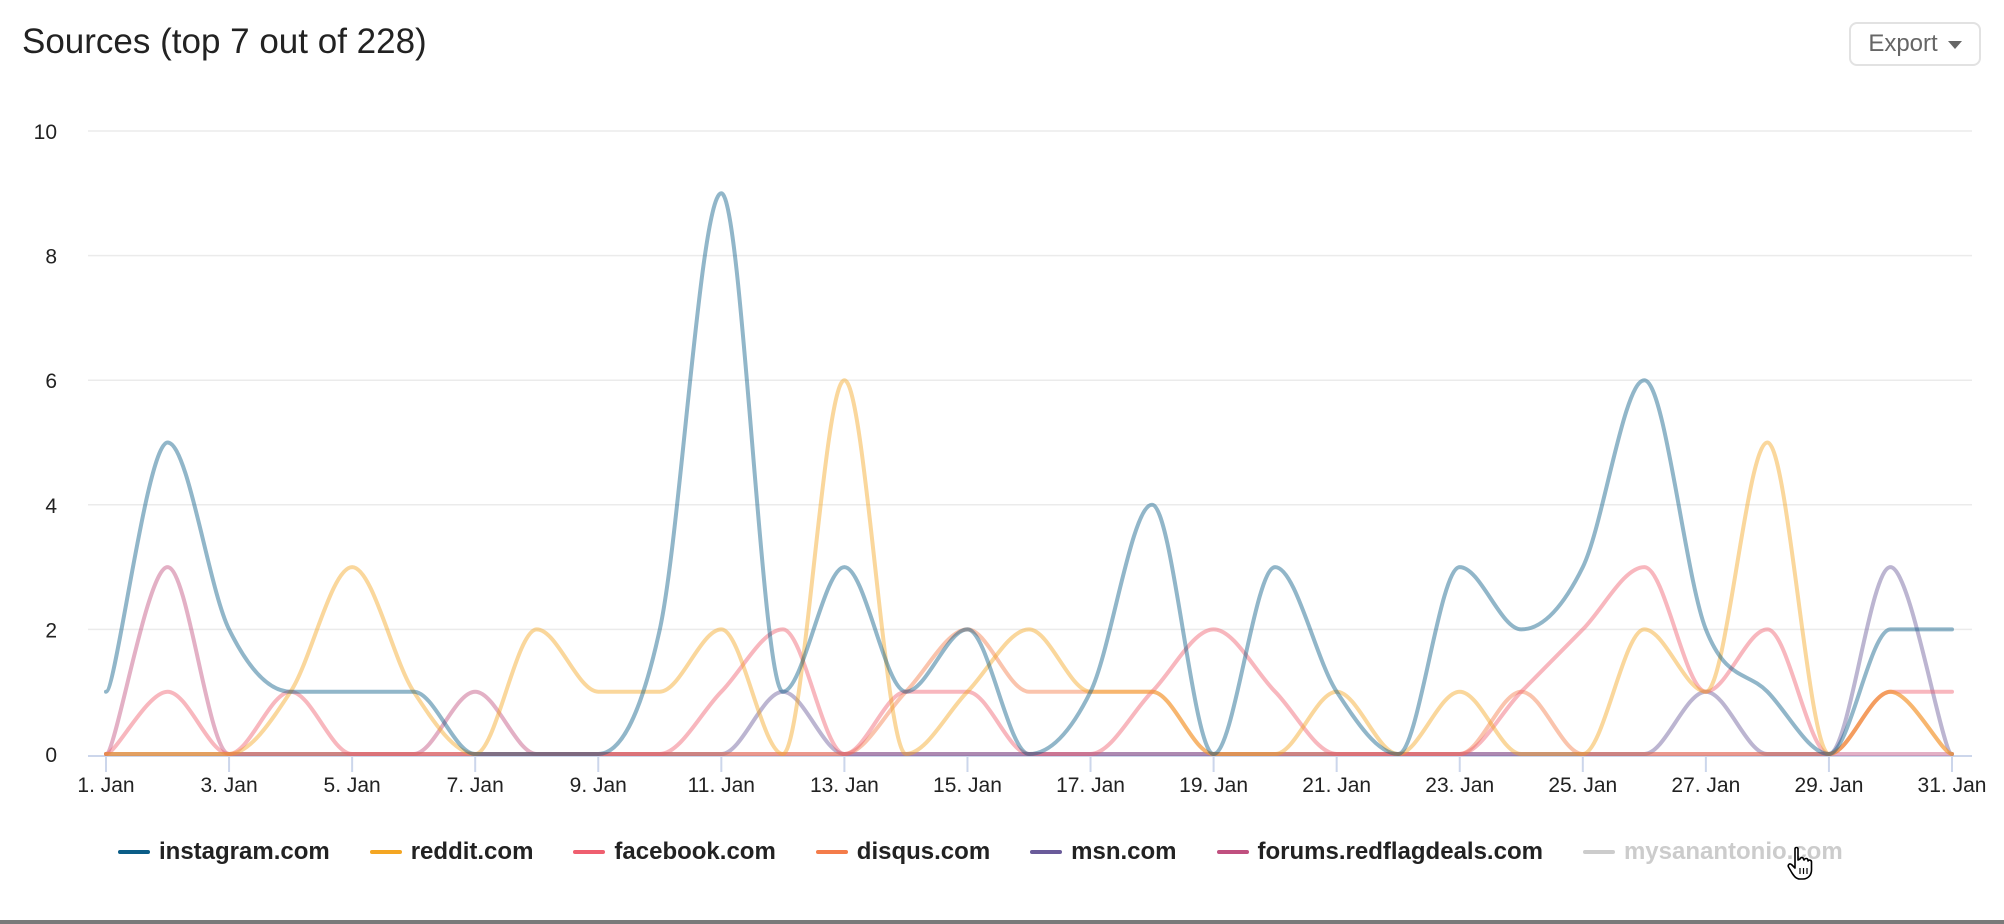 The width and height of the screenshot is (2004, 924). What do you see at coordinates (721, 785) in the screenshot?
I see `x-tick-label: 11. Jan` at bounding box center [721, 785].